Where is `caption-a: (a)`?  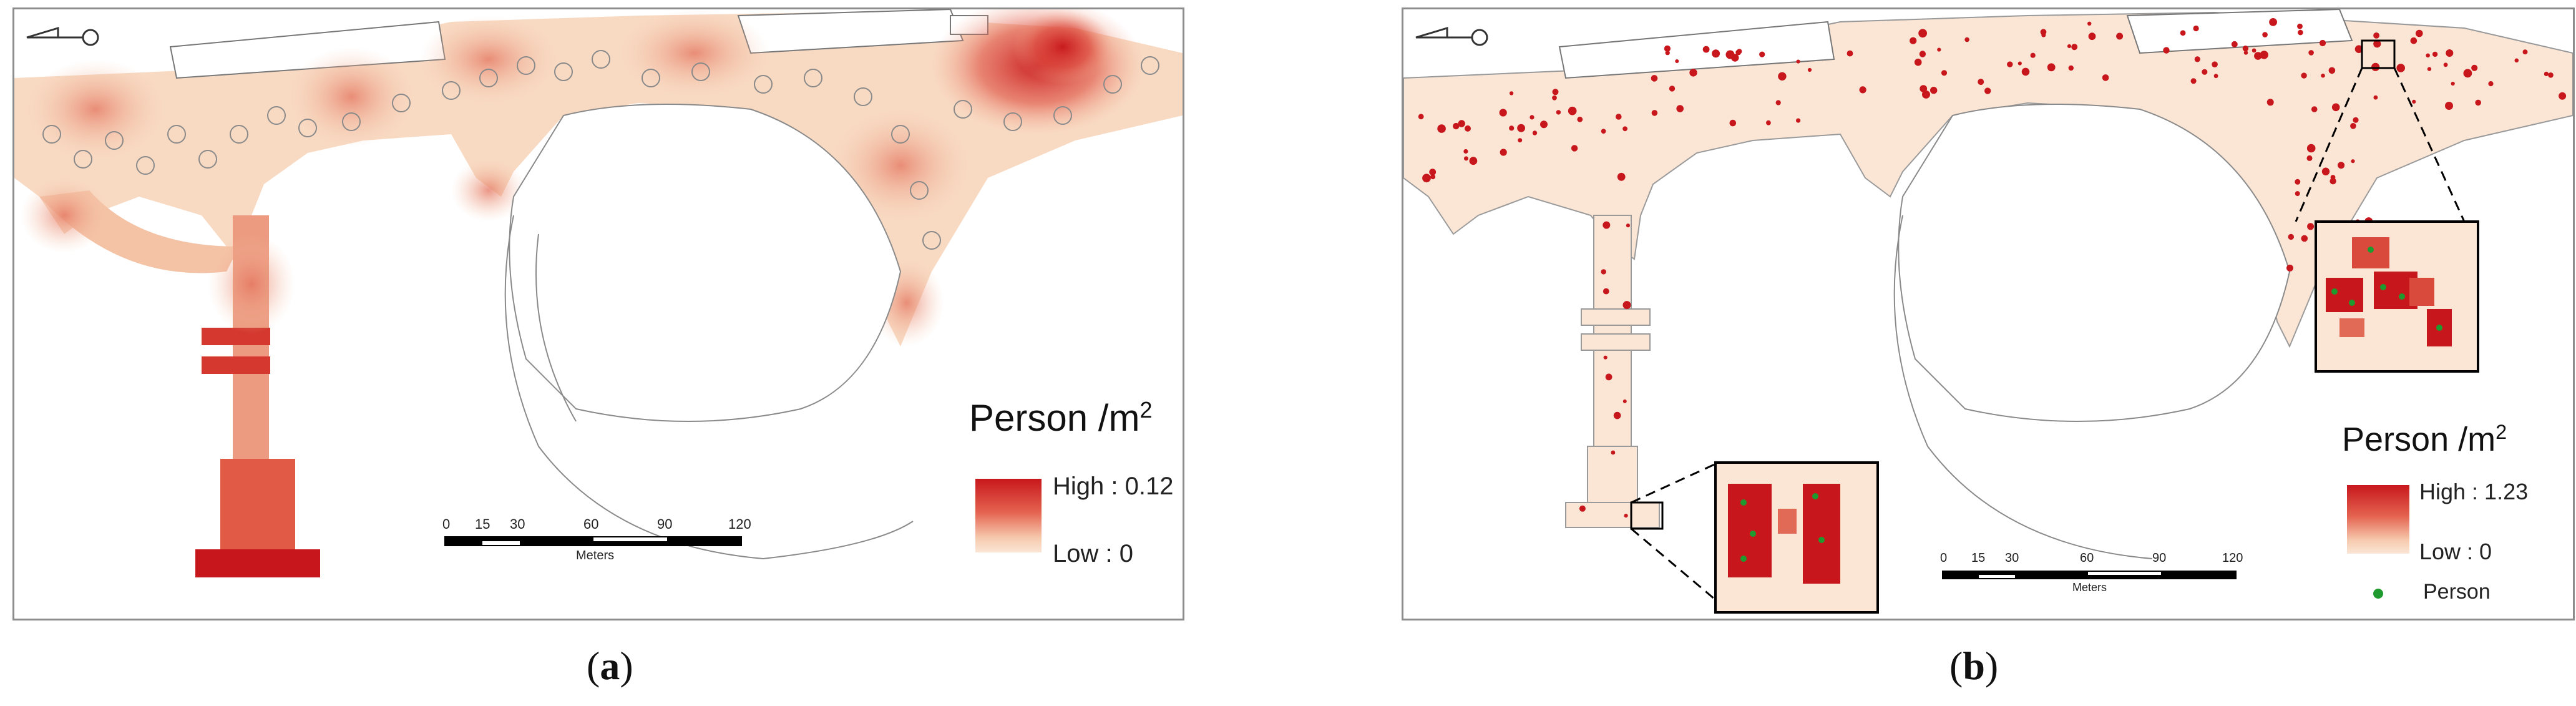 caption-a: (a) is located at coordinates (610, 666).